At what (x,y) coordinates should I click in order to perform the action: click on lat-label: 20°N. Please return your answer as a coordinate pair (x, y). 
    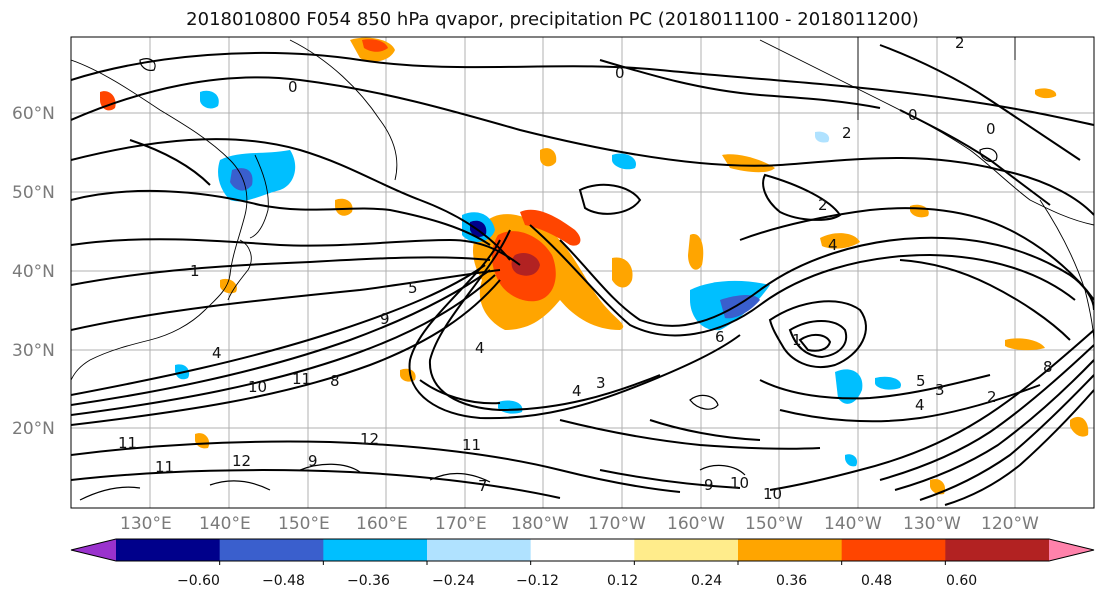
    Looking at the image, I should click on (33, 429).